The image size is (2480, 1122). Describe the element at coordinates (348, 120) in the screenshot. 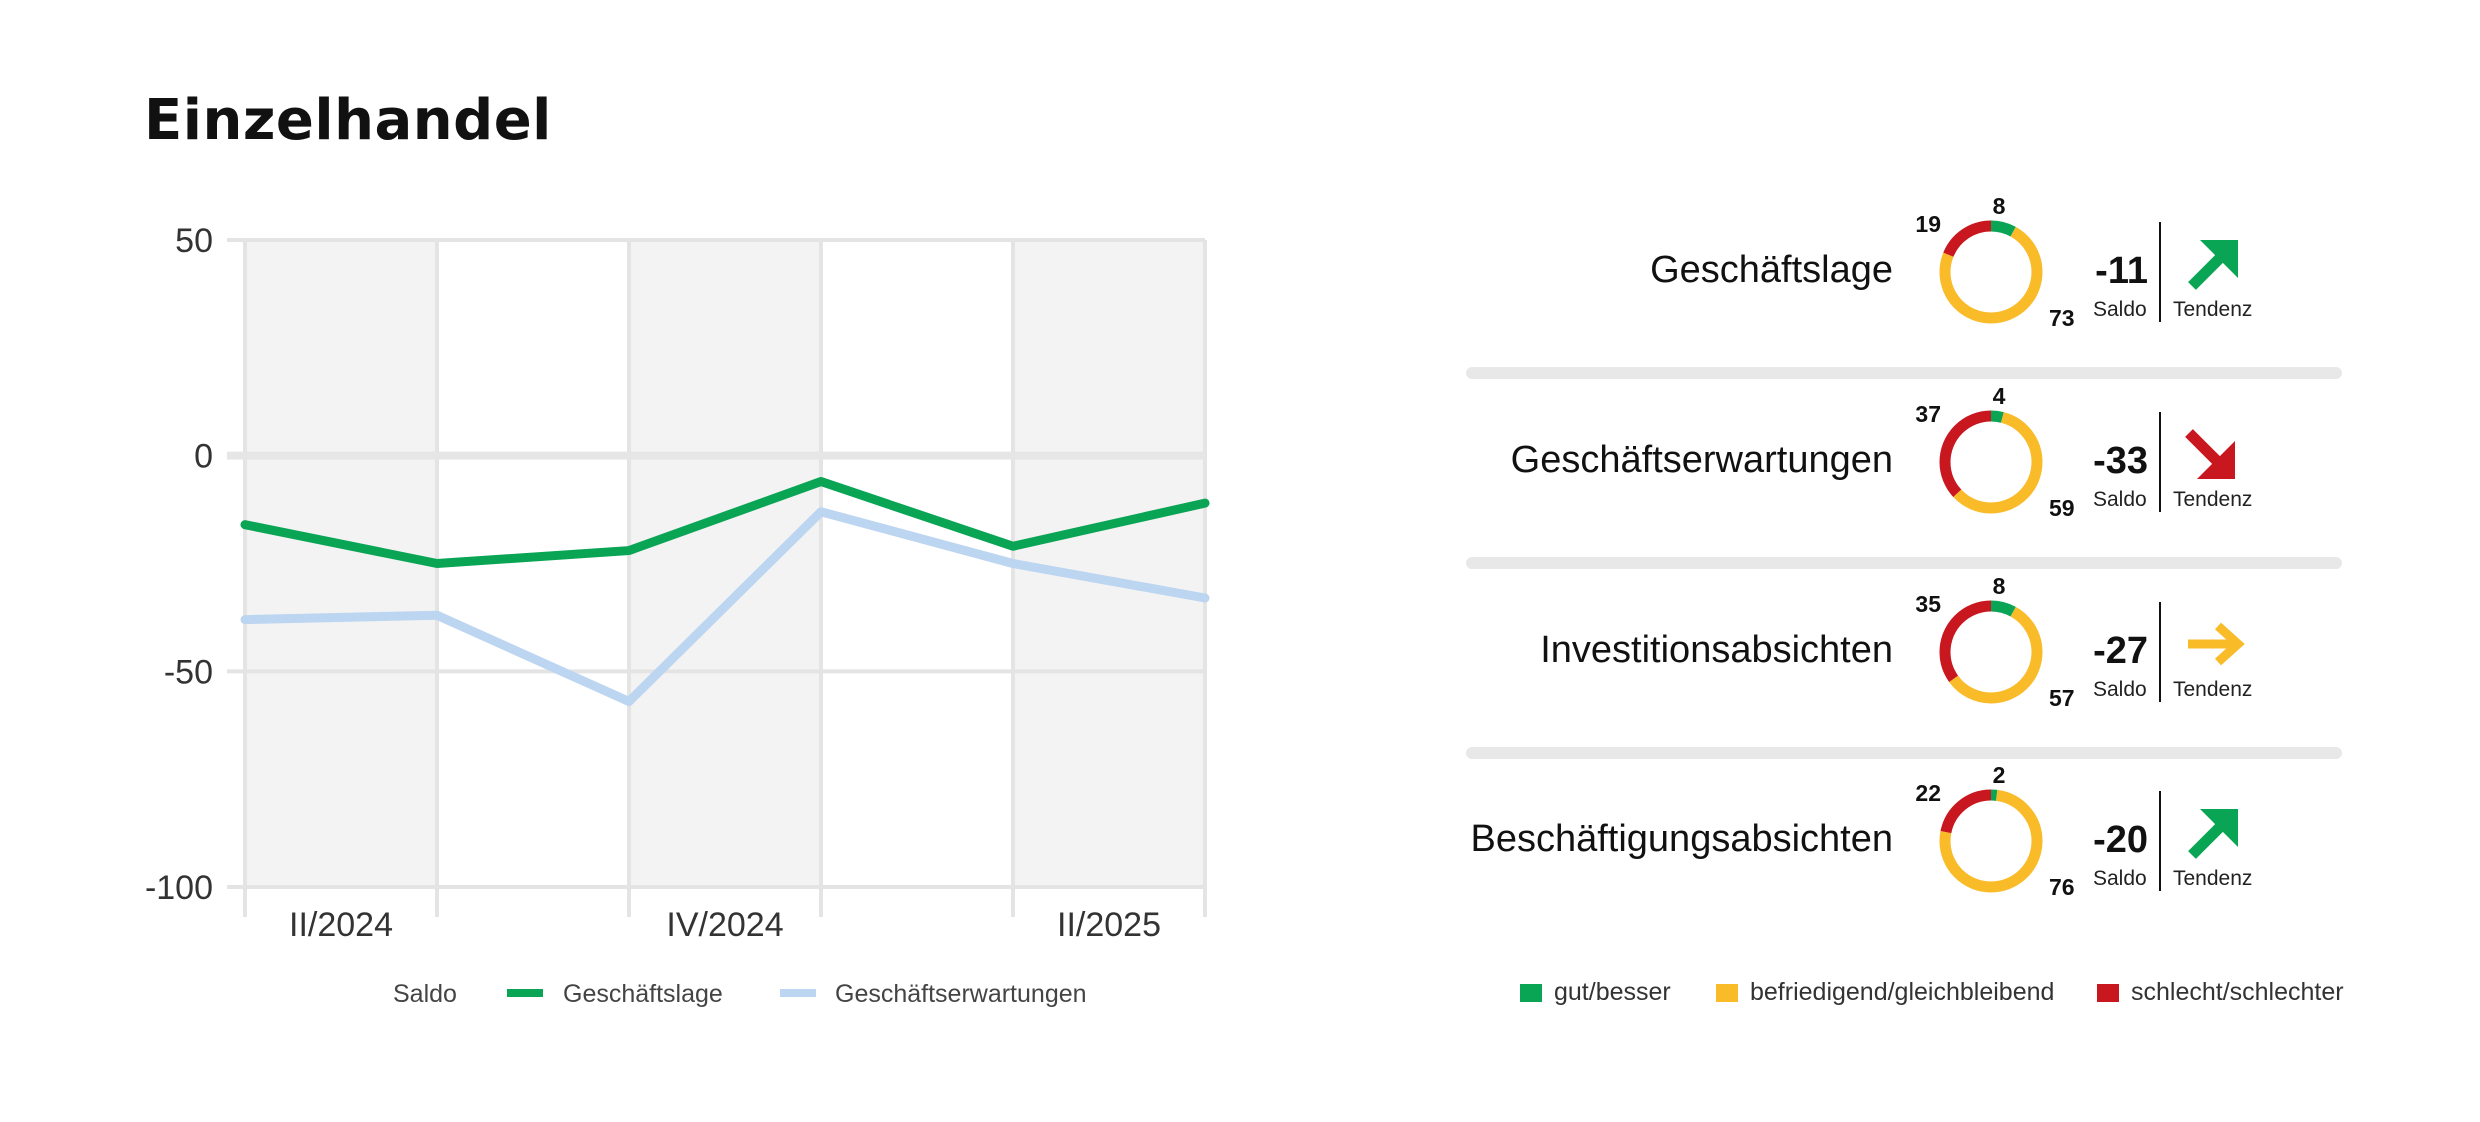

I see `page-title: Einzelhandel` at that location.